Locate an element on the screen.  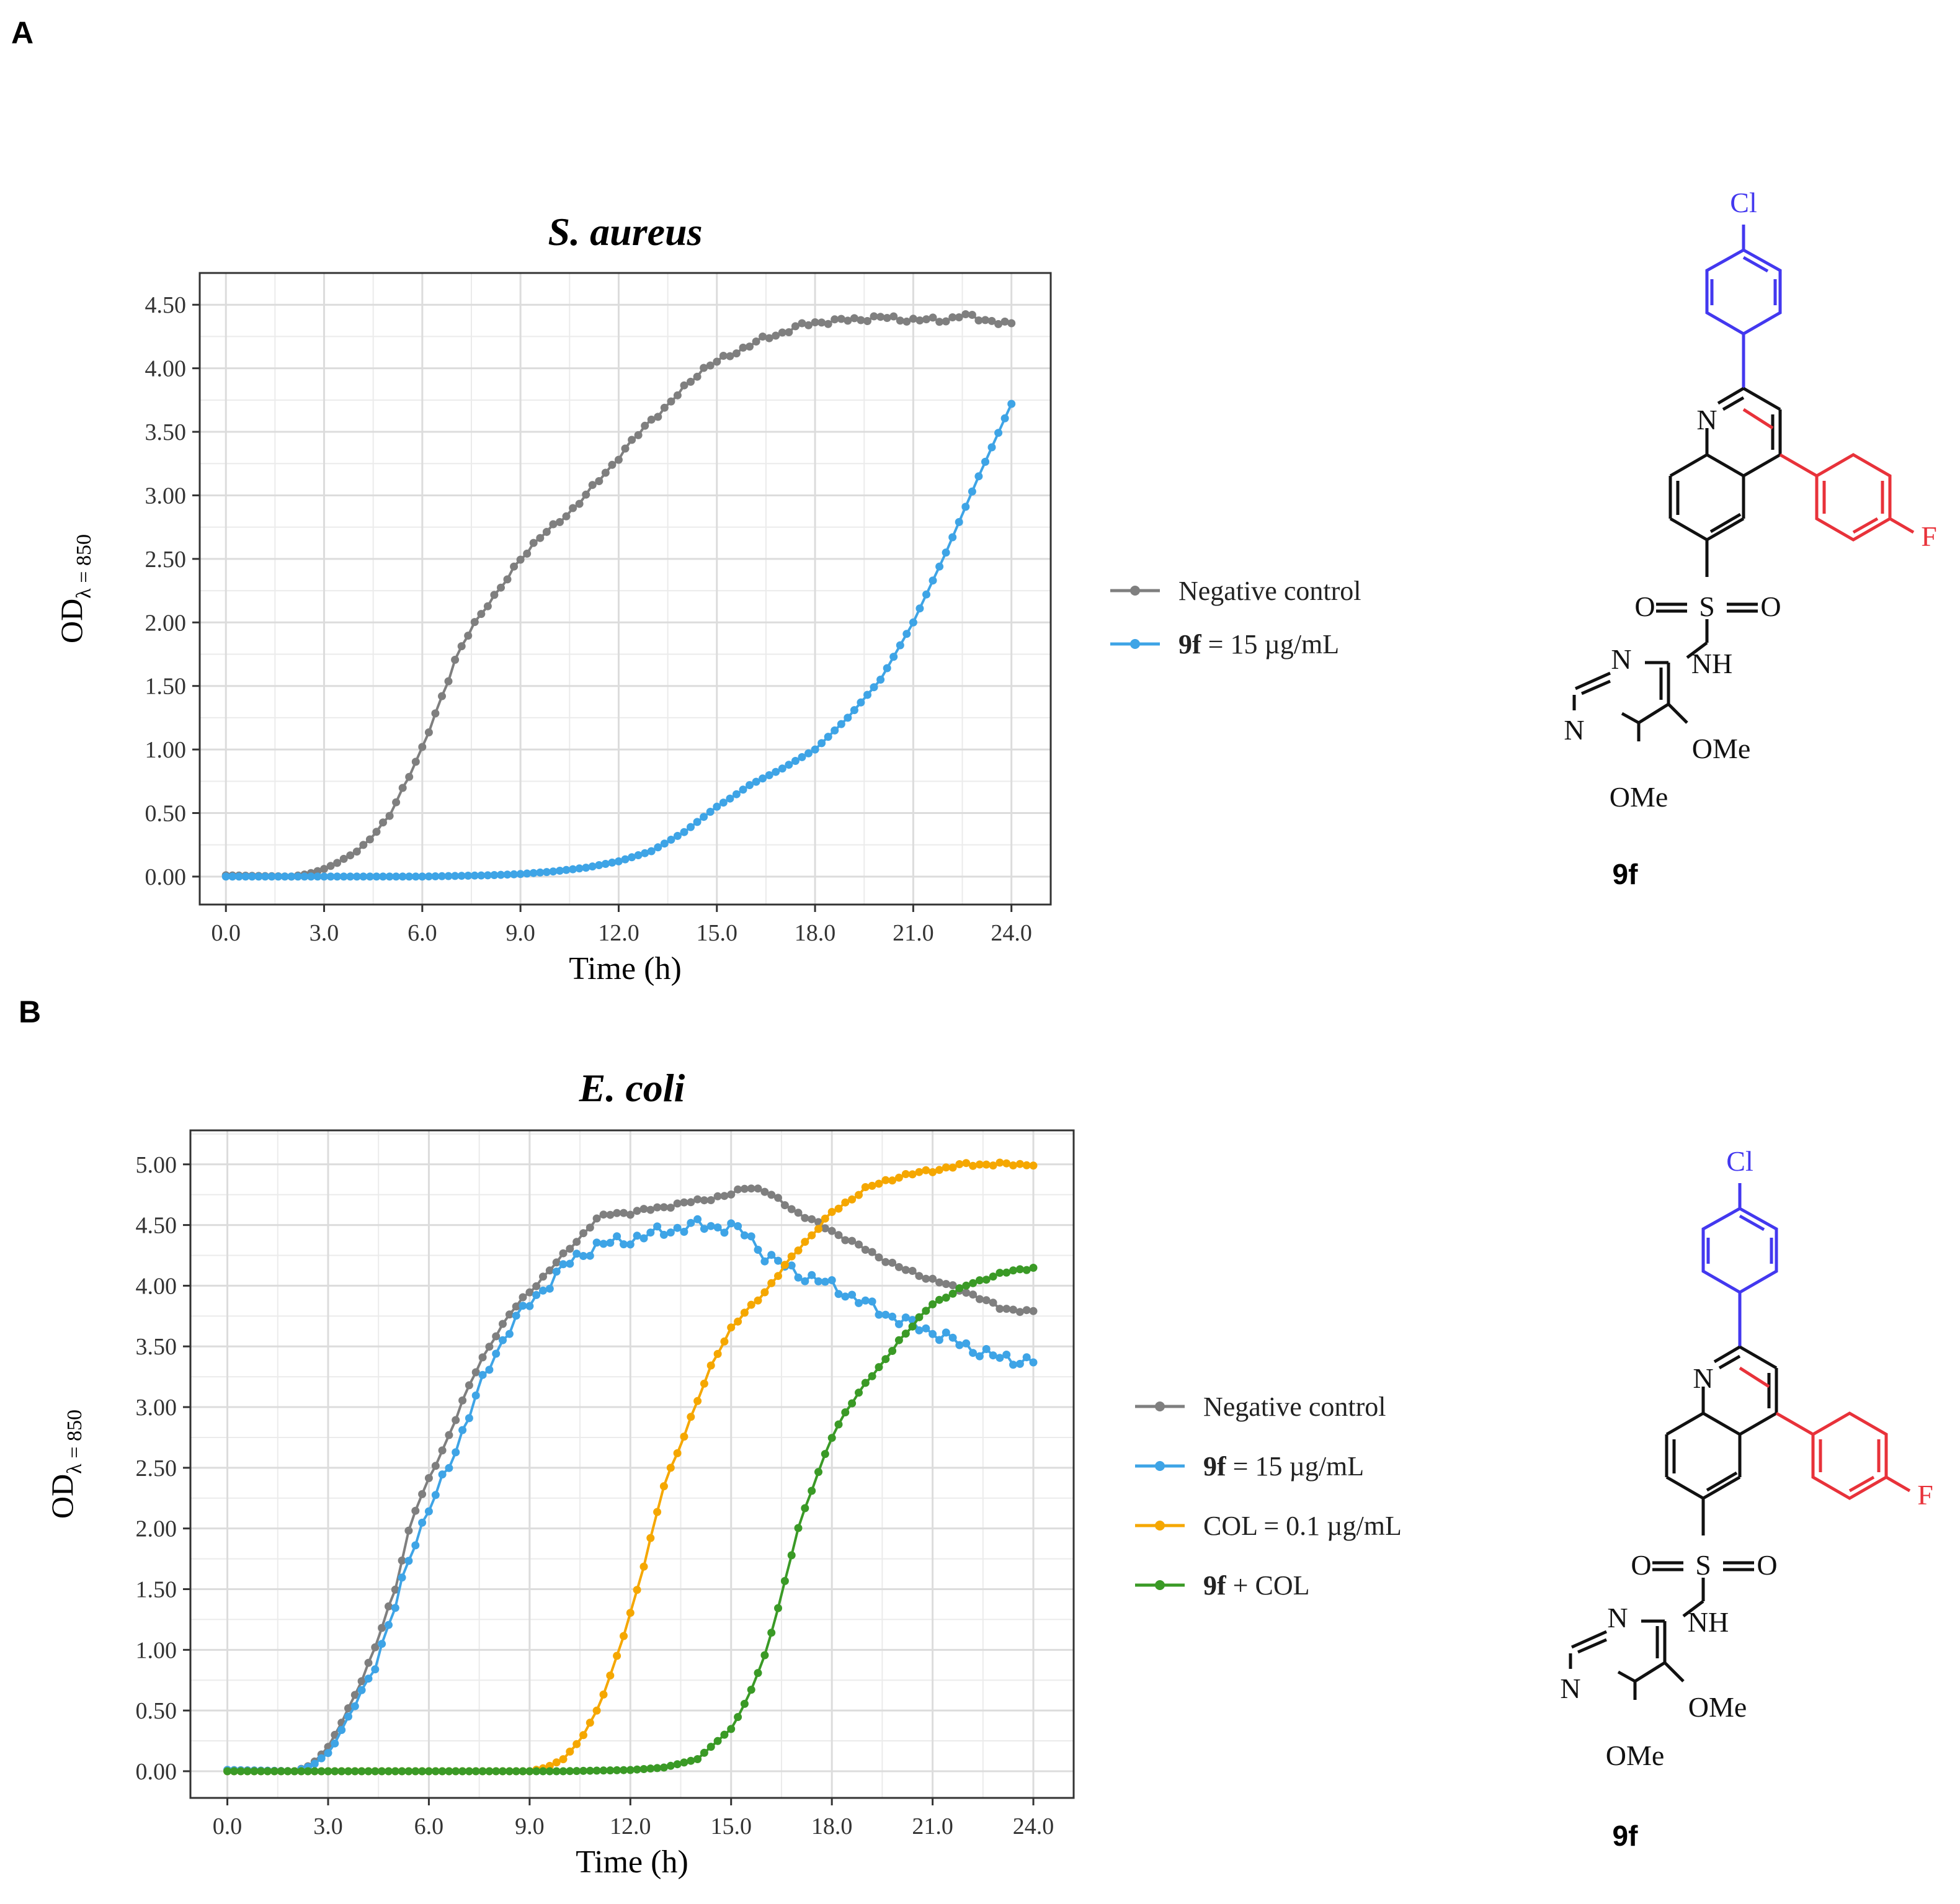
x-tick-label: 12.0 is located at coordinates (630, 1826).